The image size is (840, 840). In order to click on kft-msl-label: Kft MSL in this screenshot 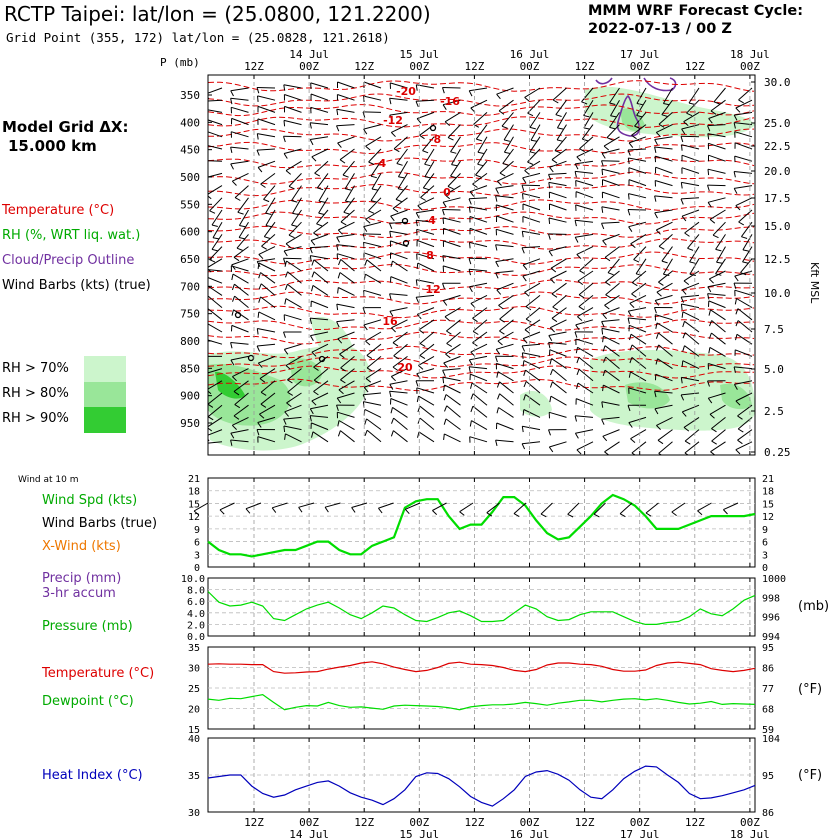, I will do `click(814, 283)`.